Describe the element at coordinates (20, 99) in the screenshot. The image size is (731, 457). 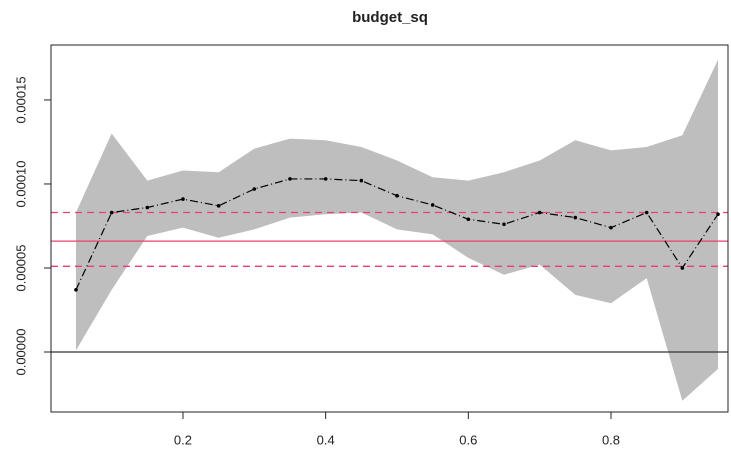
I see `y-tick-label: 0.00015` at that location.